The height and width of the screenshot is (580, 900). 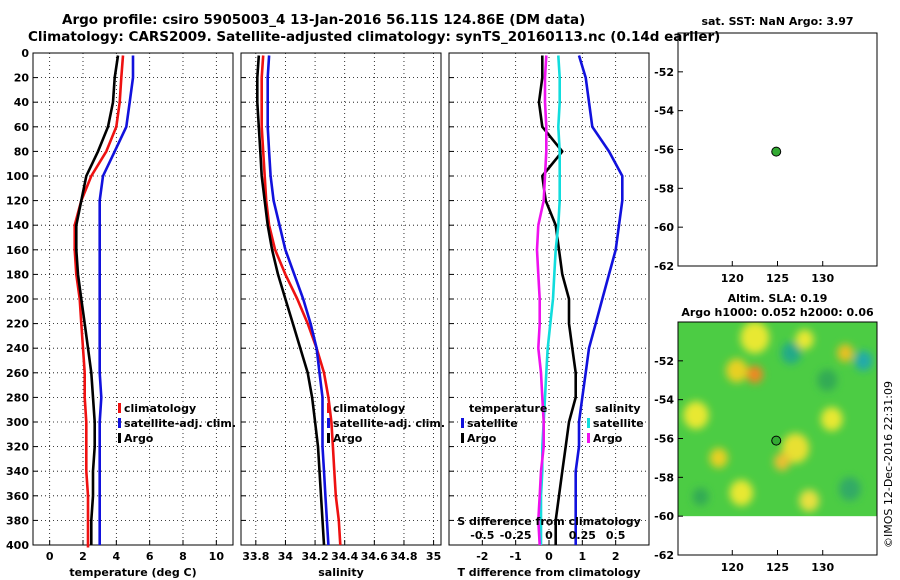 What do you see at coordinates (17, 373) in the screenshot?
I see `depth-tick-label: 260` at bounding box center [17, 373].